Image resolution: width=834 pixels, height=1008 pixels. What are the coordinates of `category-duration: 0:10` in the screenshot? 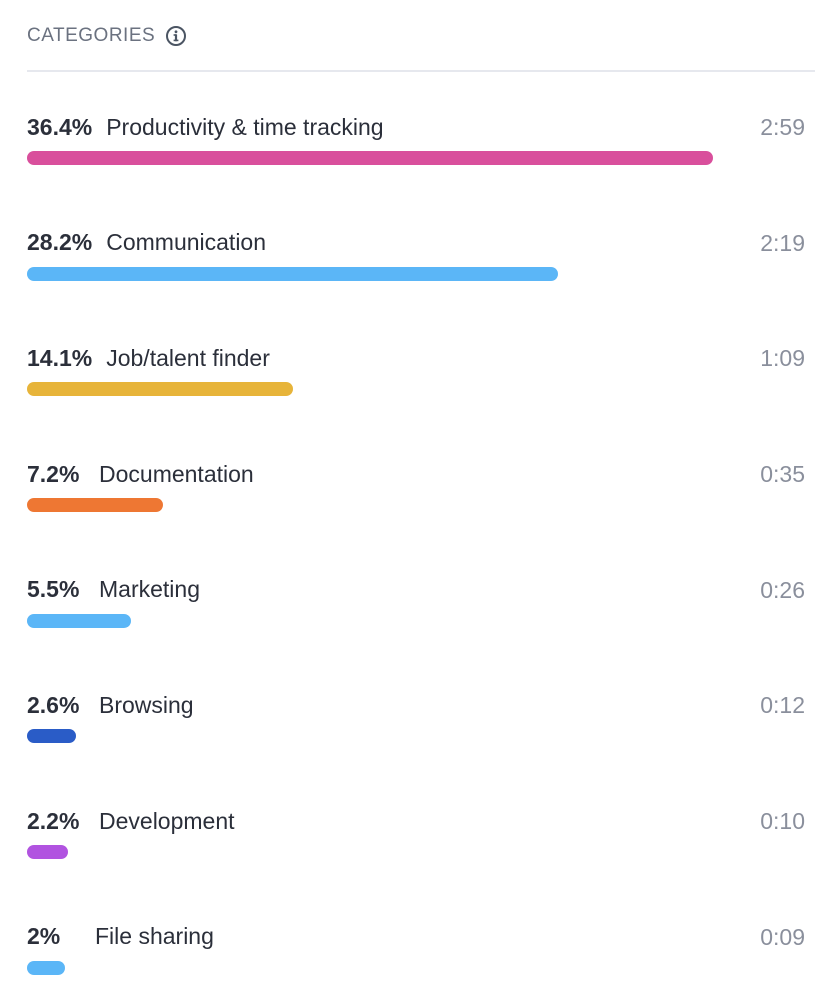 It's located at (782, 821).